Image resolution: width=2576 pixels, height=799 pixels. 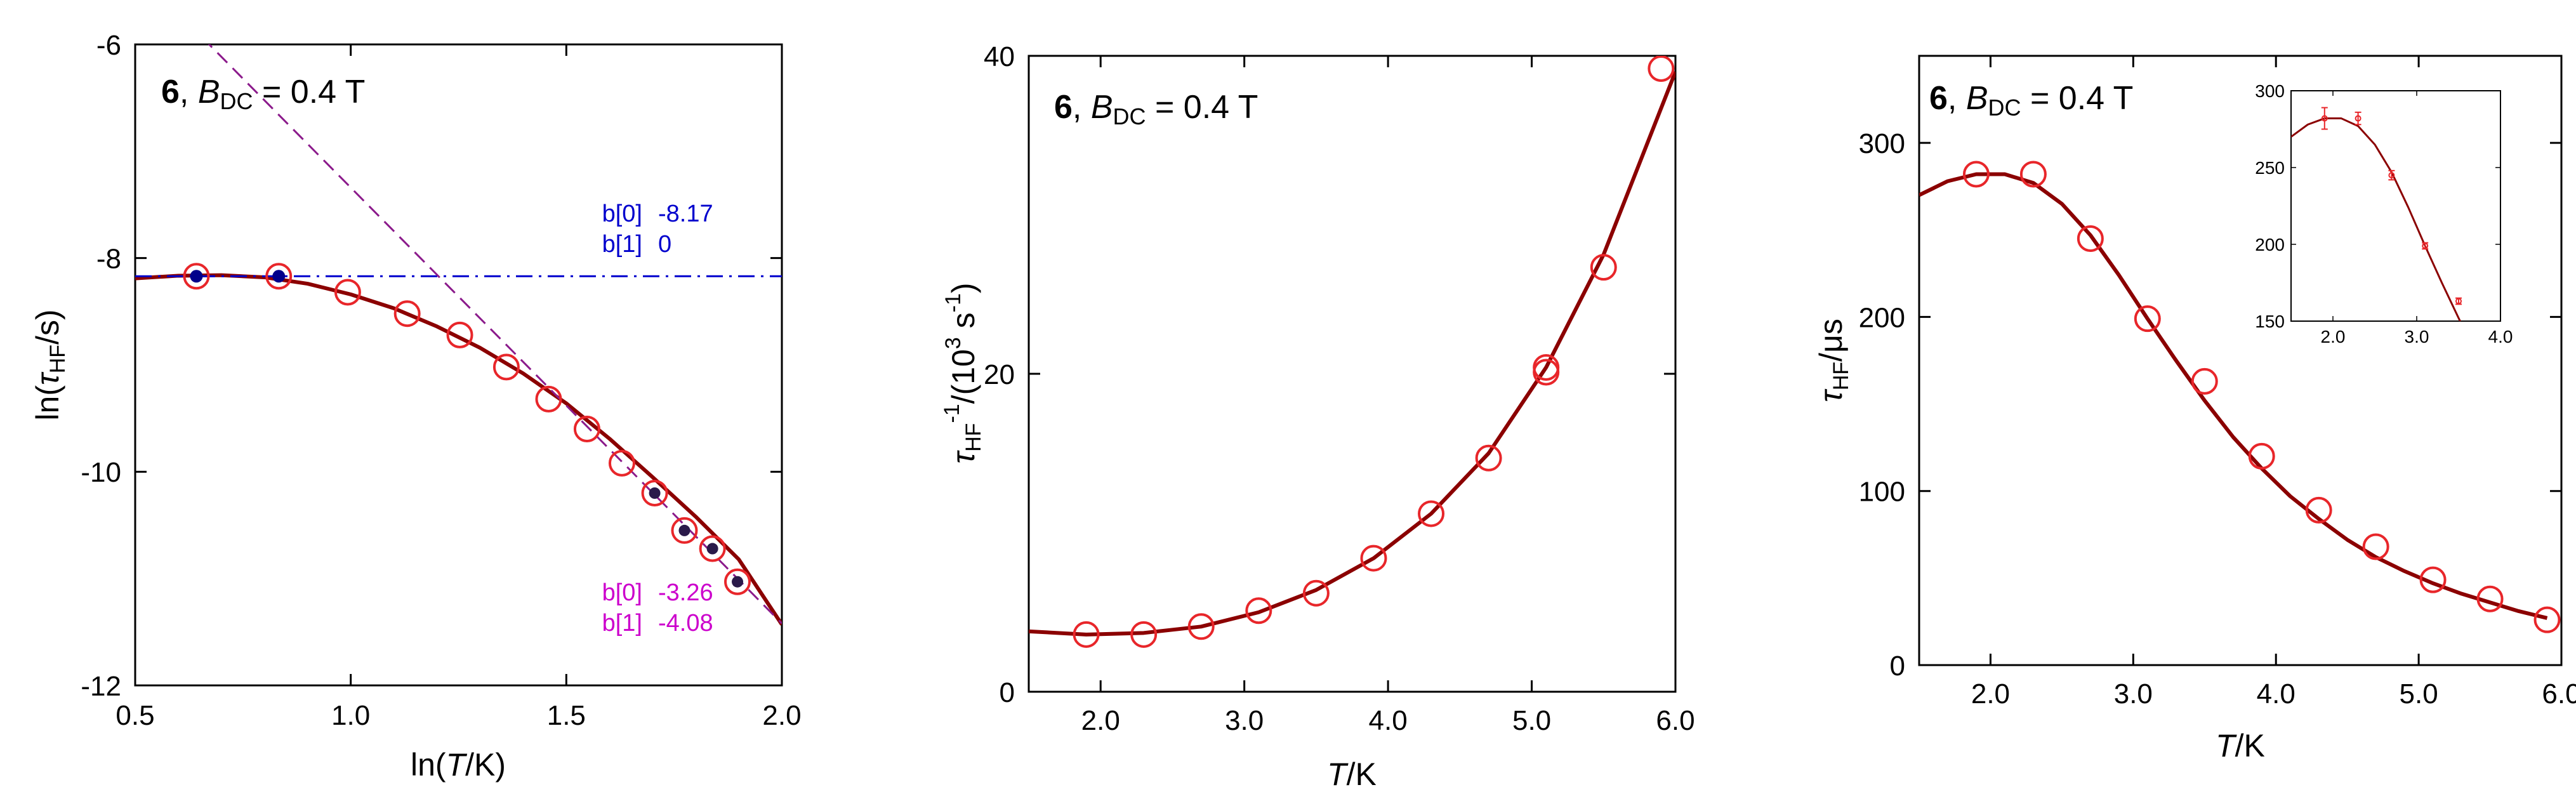 I want to click on p1-points, so click(x=467, y=429).